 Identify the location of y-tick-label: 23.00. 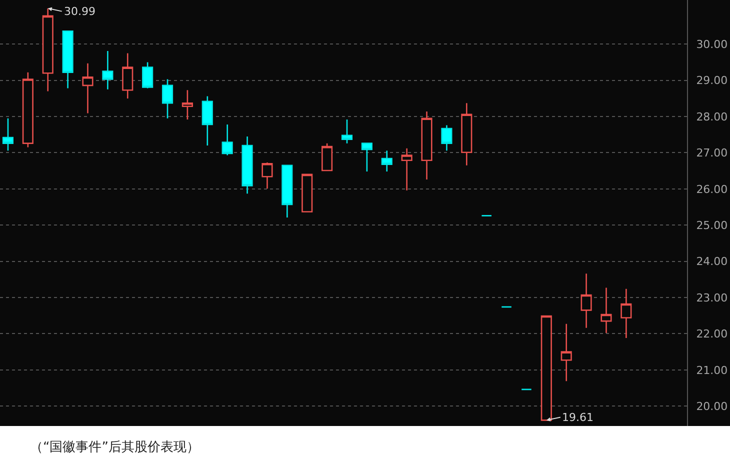
(712, 297).